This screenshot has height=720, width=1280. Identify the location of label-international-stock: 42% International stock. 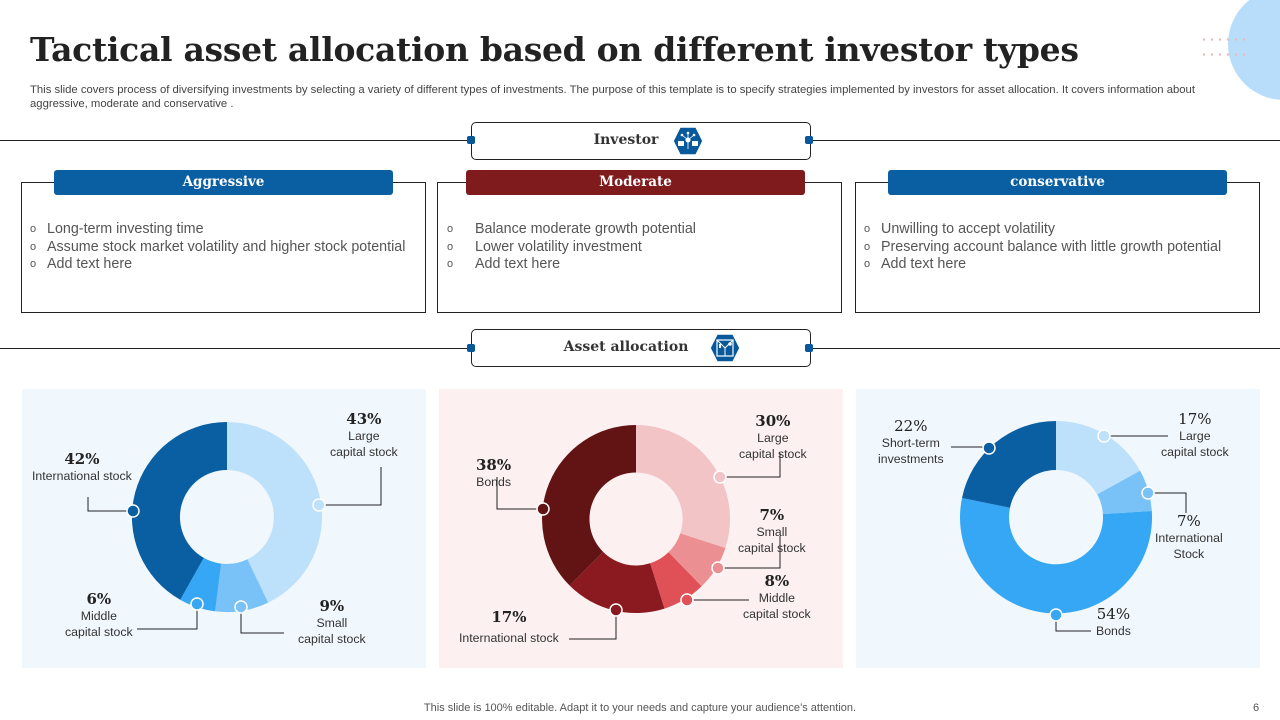
(82, 467).